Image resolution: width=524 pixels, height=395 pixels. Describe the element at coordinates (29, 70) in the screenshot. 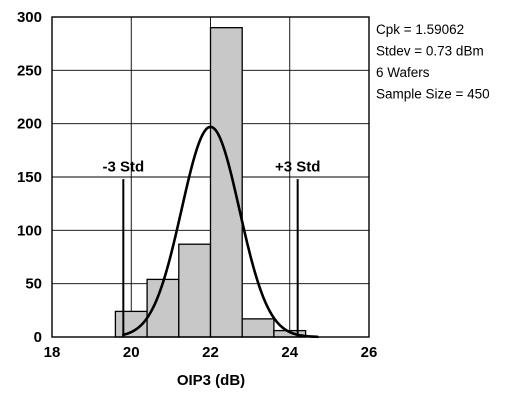

I see `y-tick-label: 250` at that location.